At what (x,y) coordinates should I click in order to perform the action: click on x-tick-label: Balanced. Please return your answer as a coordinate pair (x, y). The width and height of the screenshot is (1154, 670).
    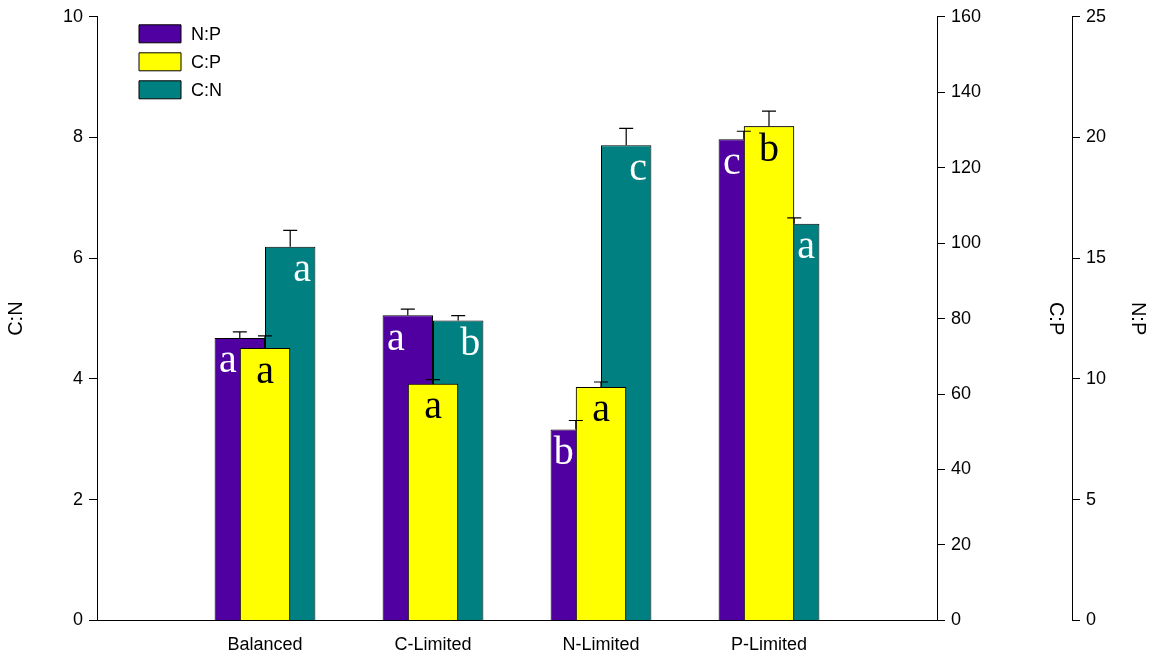
    Looking at the image, I should click on (265, 644).